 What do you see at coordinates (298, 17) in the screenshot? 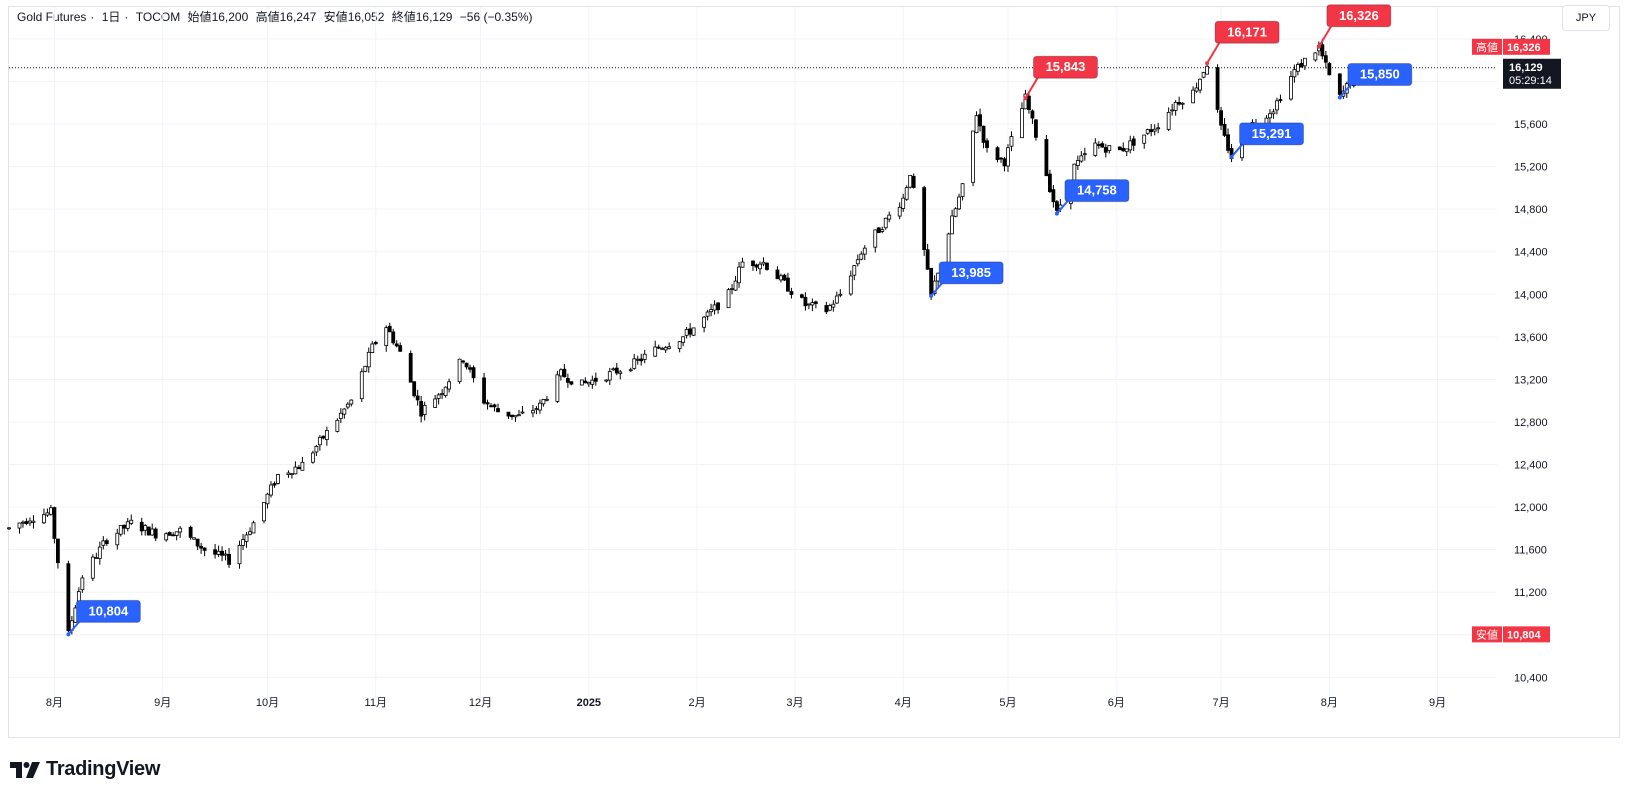
I see `high-value: 16,247` at bounding box center [298, 17].